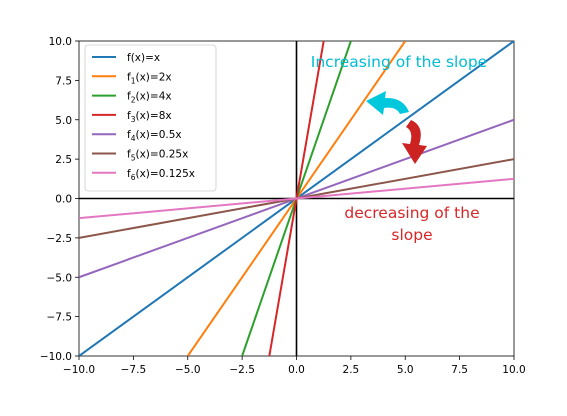 This screenshot has height=416, width=567. What do you see at coordinates (242, 370) in the screenshot?
I see `x-tick-label: −2.5` at bounding box center [242, 370].